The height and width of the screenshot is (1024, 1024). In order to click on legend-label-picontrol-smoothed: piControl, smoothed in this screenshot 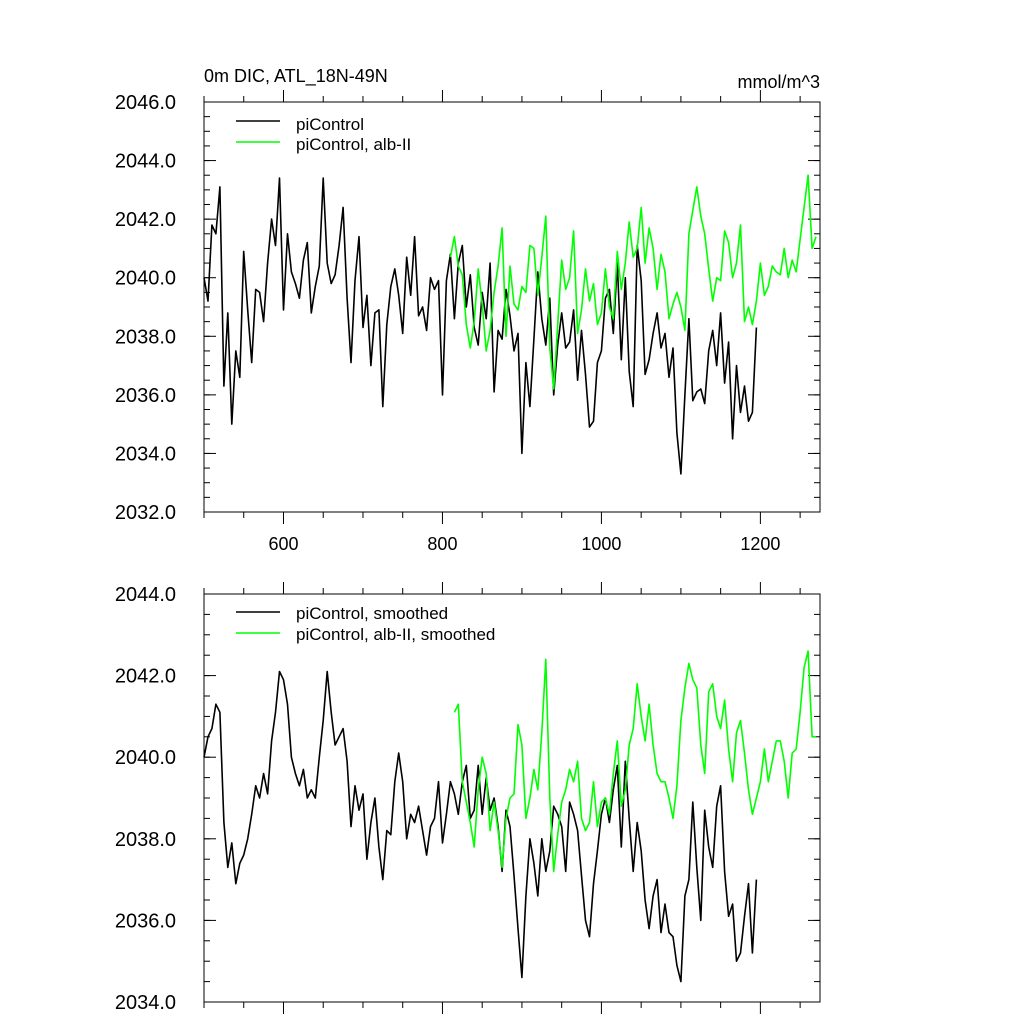, I will do `click(372, 613)`.